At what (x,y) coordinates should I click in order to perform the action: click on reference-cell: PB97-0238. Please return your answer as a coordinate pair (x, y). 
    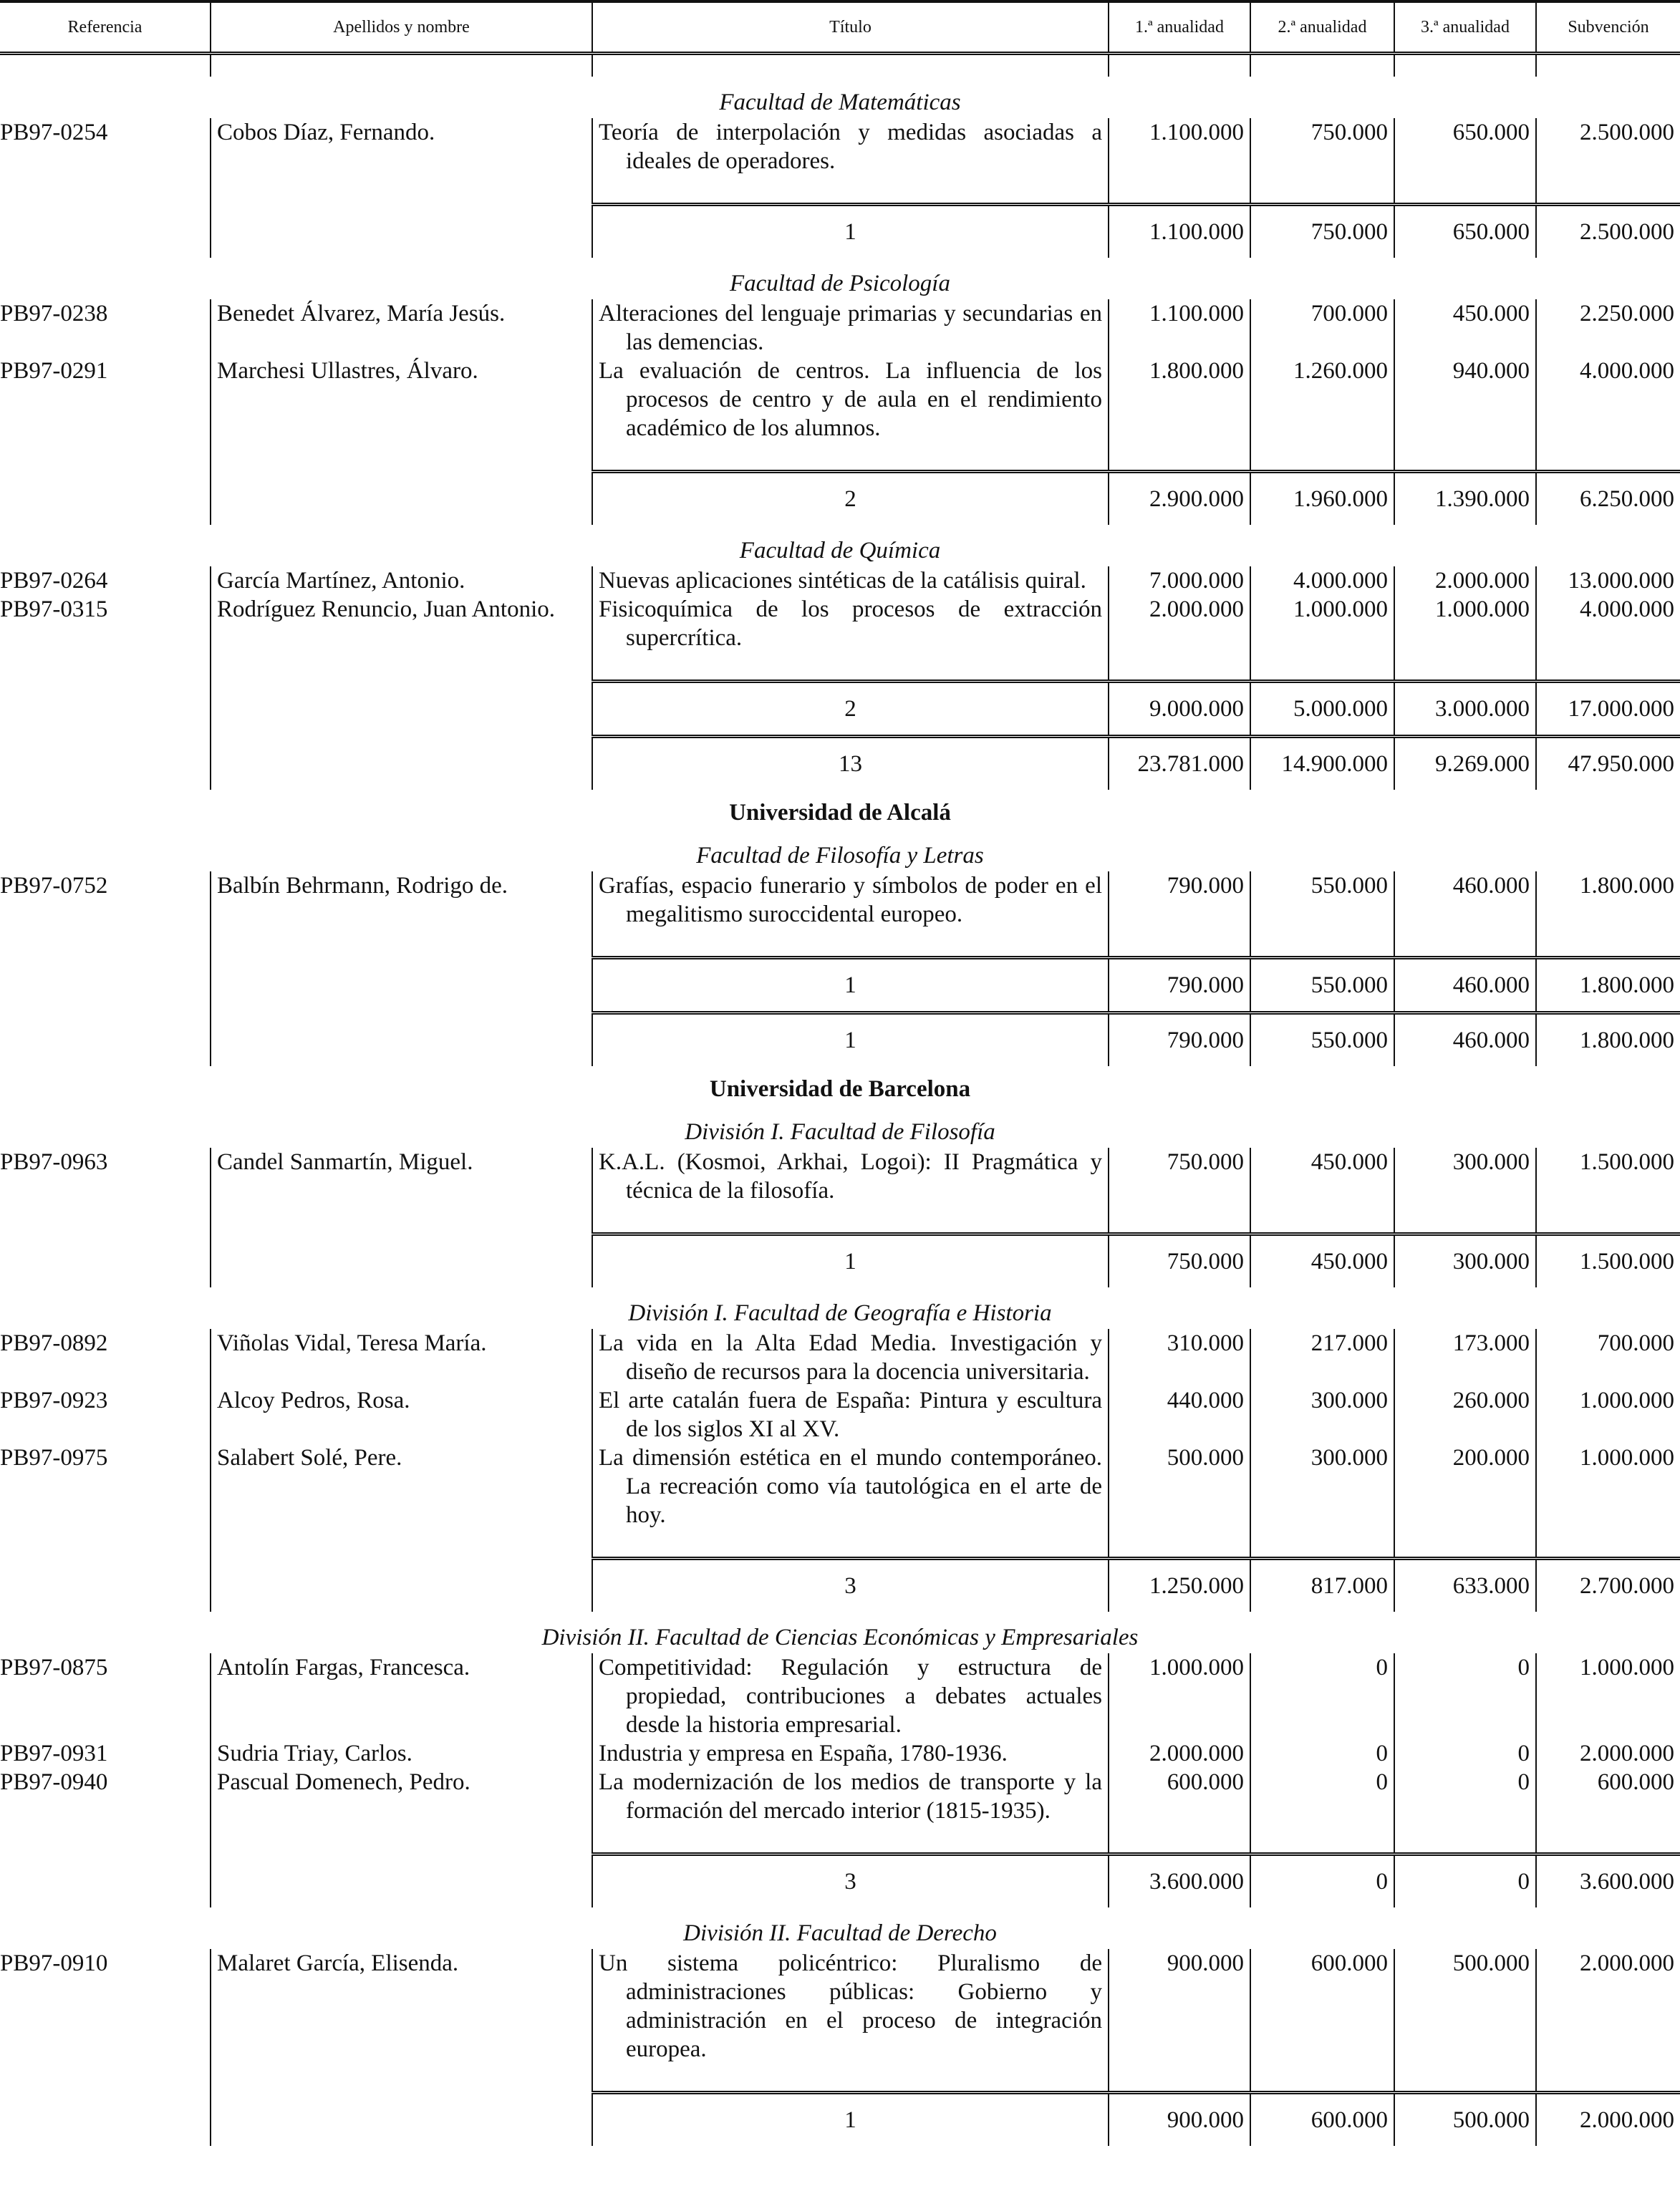
    Looking at the image, I should click on (54, 314).